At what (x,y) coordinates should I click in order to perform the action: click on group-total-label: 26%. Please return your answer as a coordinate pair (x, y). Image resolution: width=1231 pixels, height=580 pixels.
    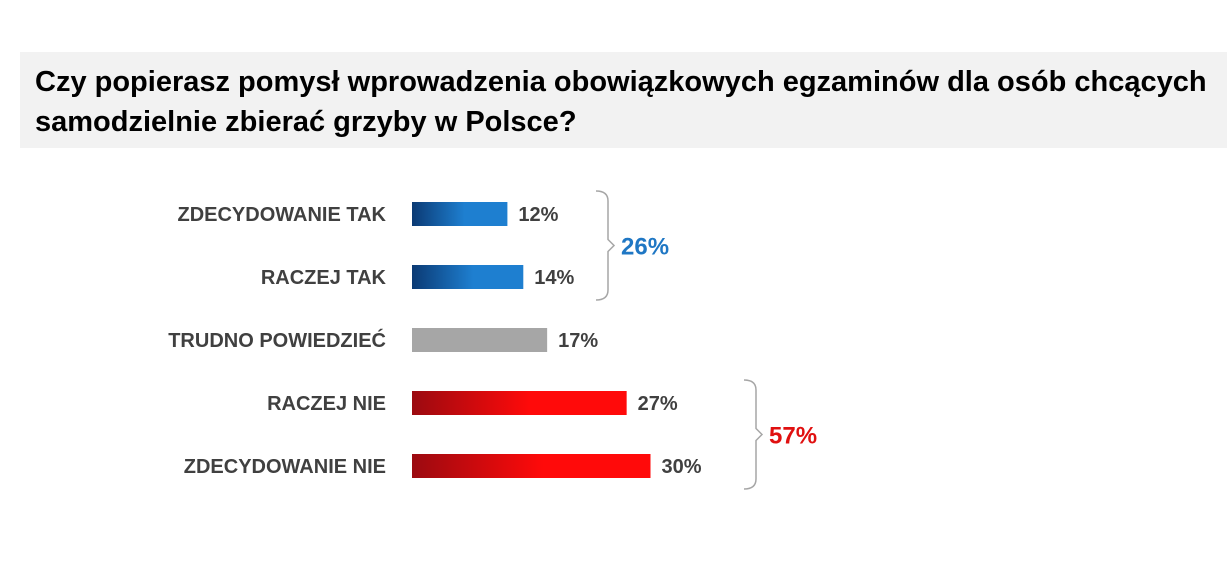
    Looking at the image, I should click on (645, 247).